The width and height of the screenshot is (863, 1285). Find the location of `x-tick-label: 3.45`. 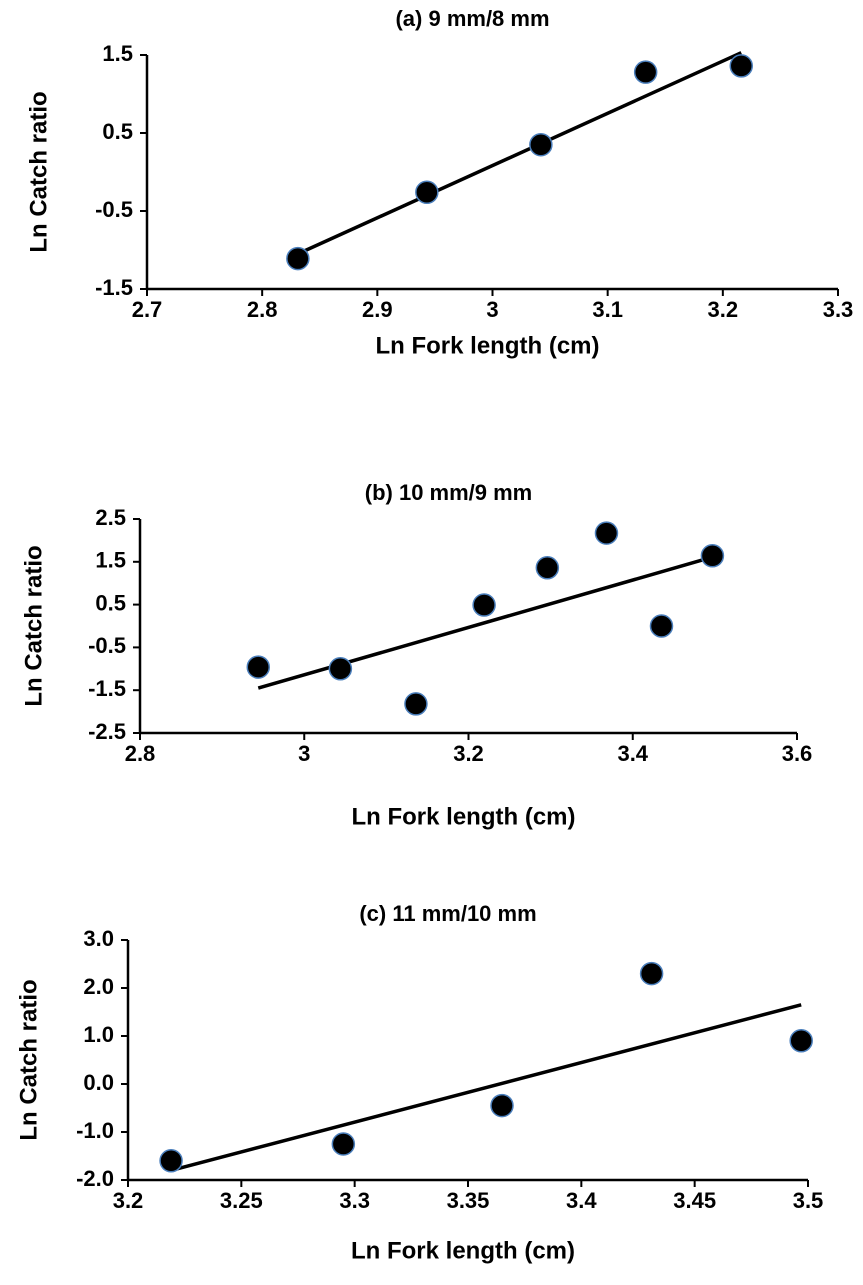

x-tick-label: 3.45 is located at coordinates (694, 1200).